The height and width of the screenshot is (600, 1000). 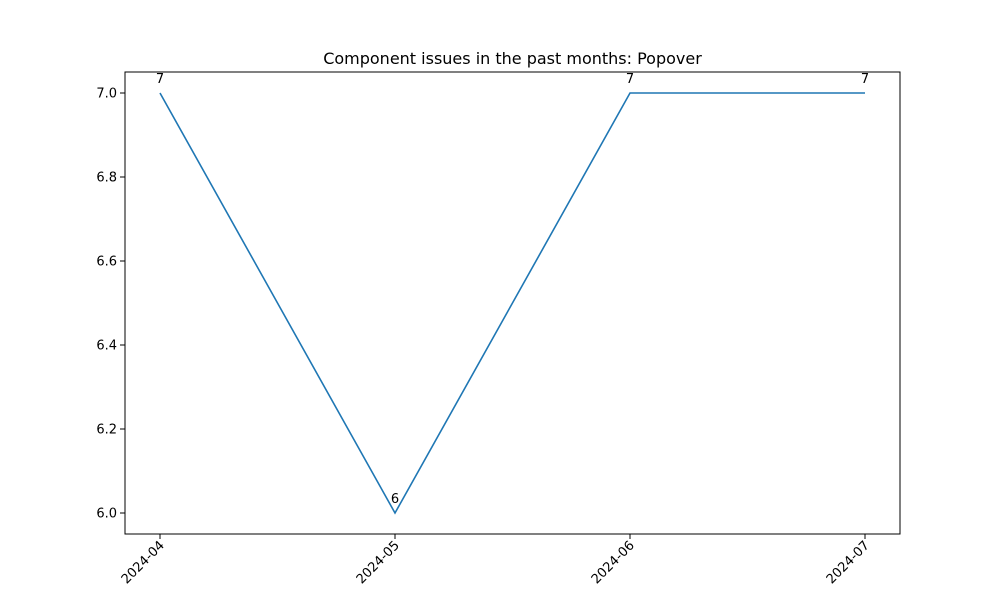 I want to click on y-tick-label: 7.0, so click(x=106, y=94).